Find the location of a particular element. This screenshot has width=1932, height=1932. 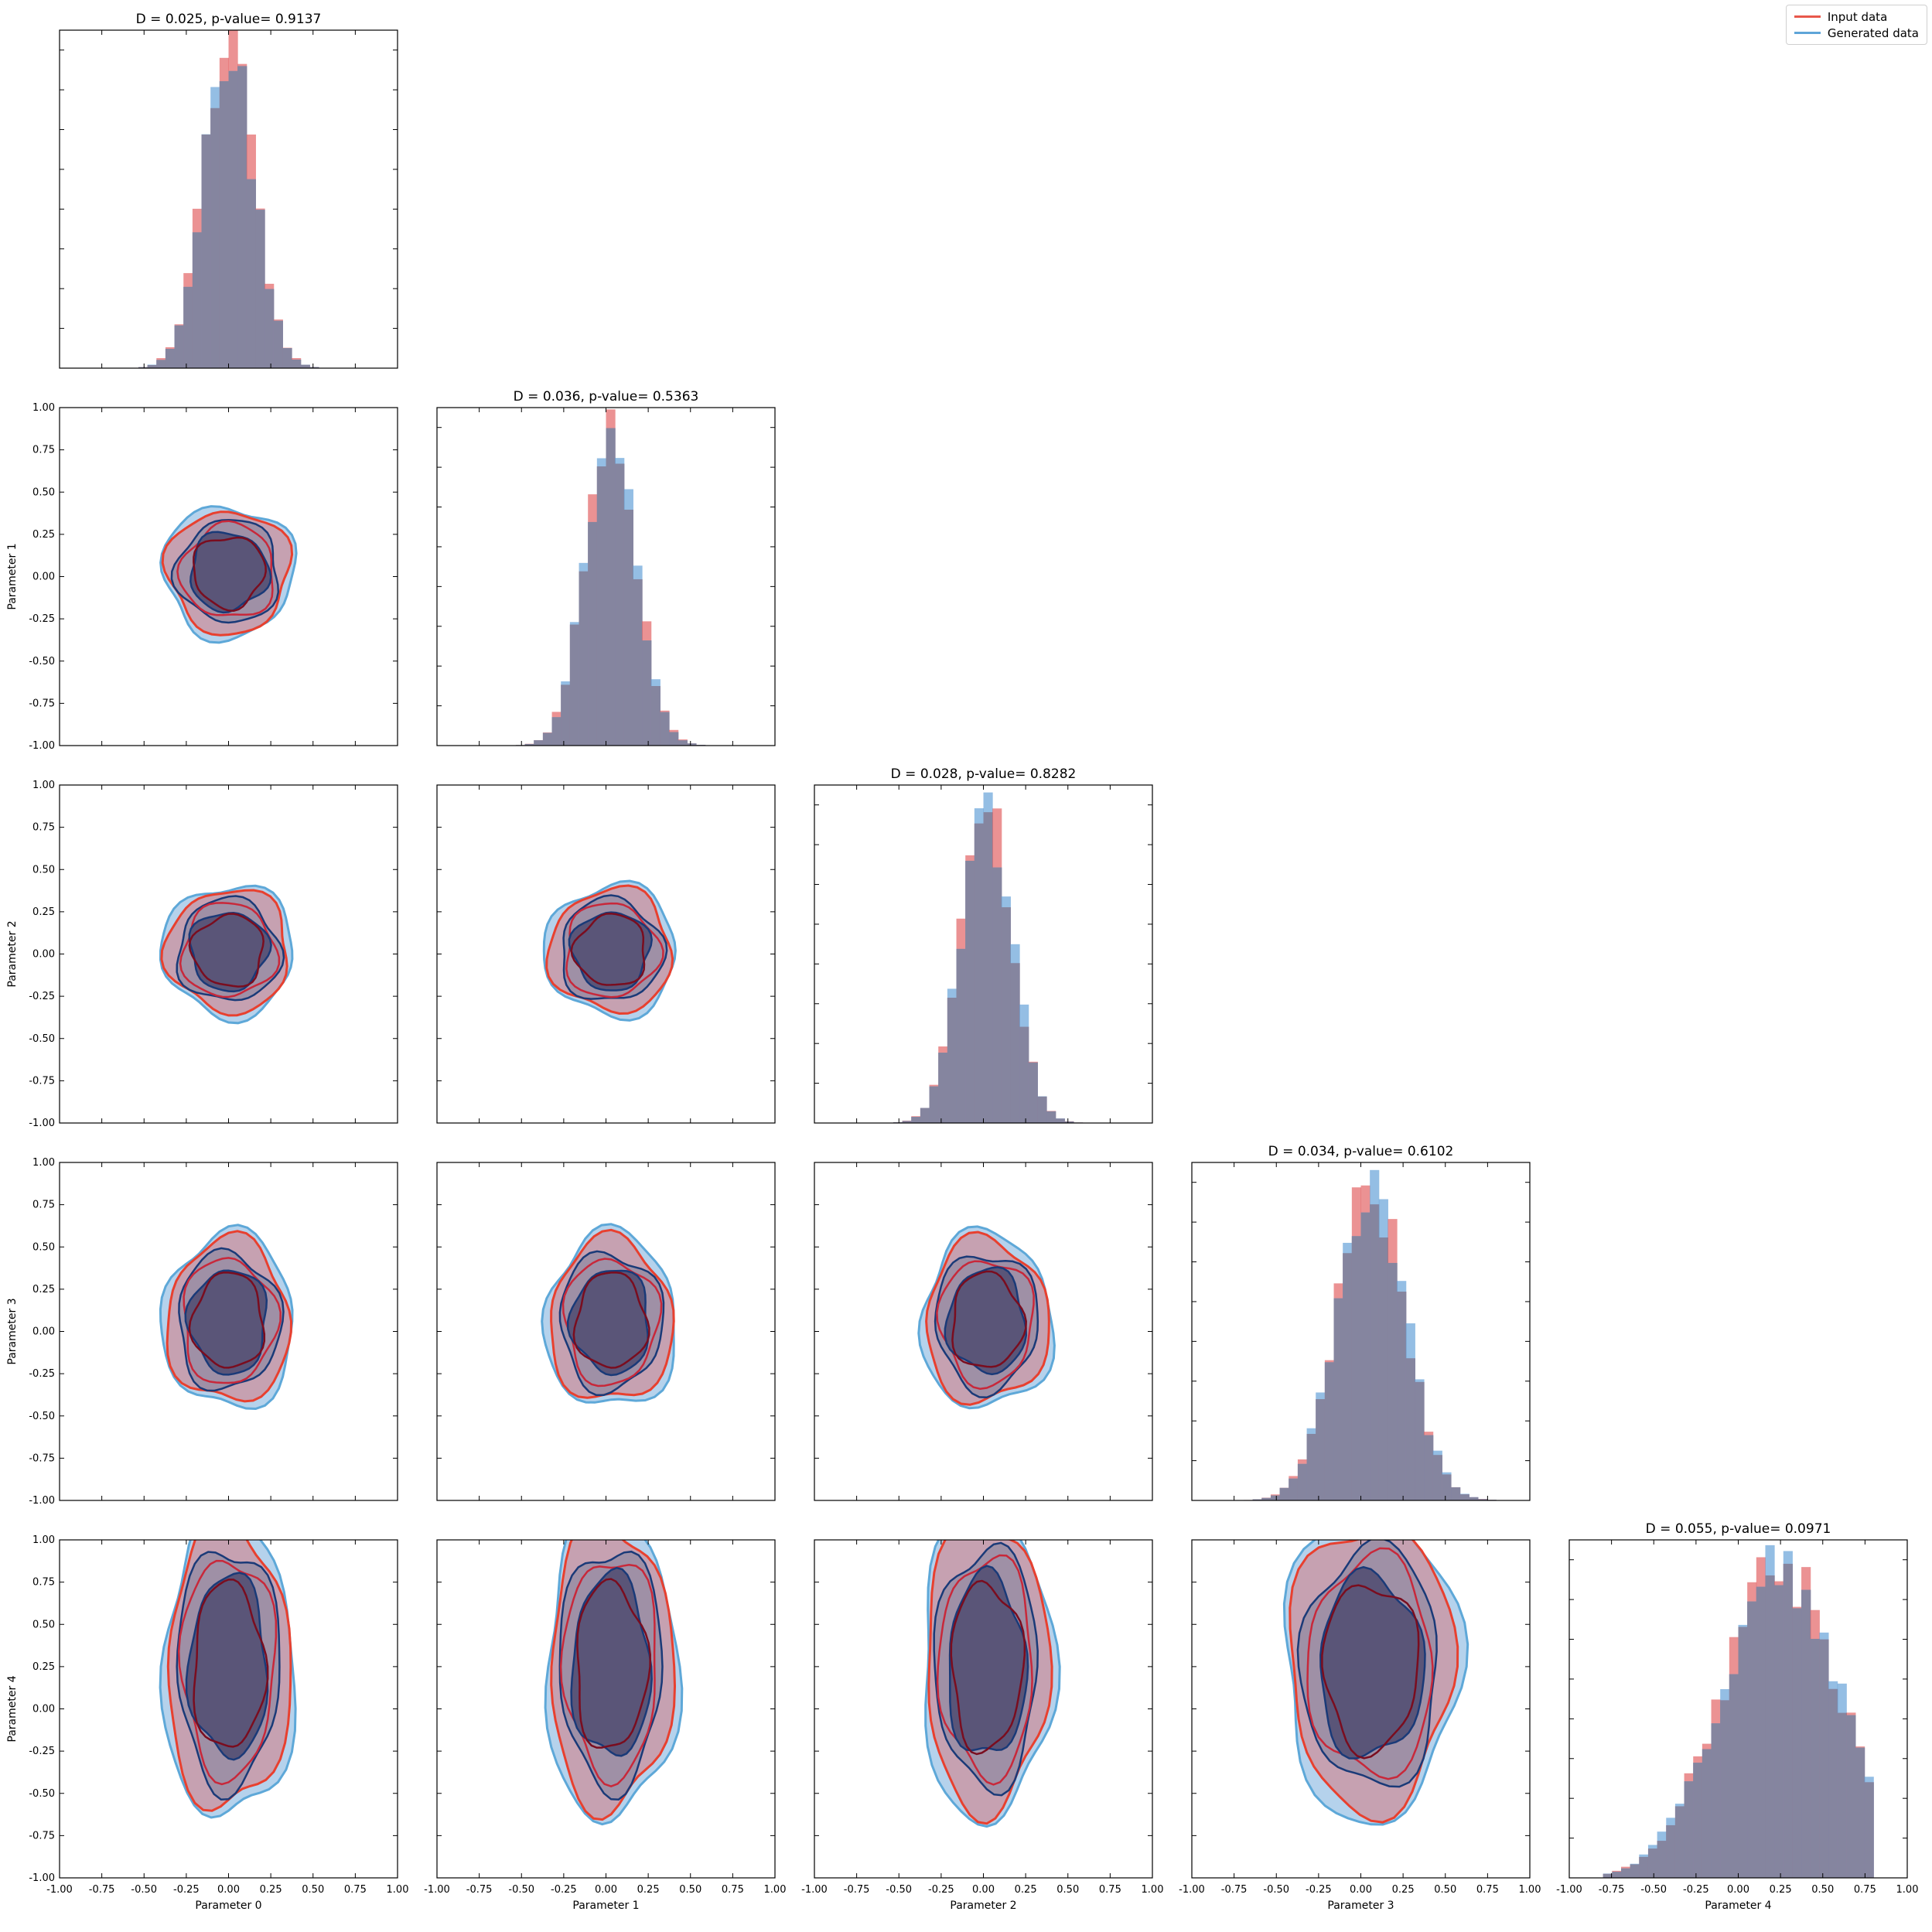

histogram-panel-3: D = 0.034, p-value= 0.6102 is located at coordinates (1361, 1322).